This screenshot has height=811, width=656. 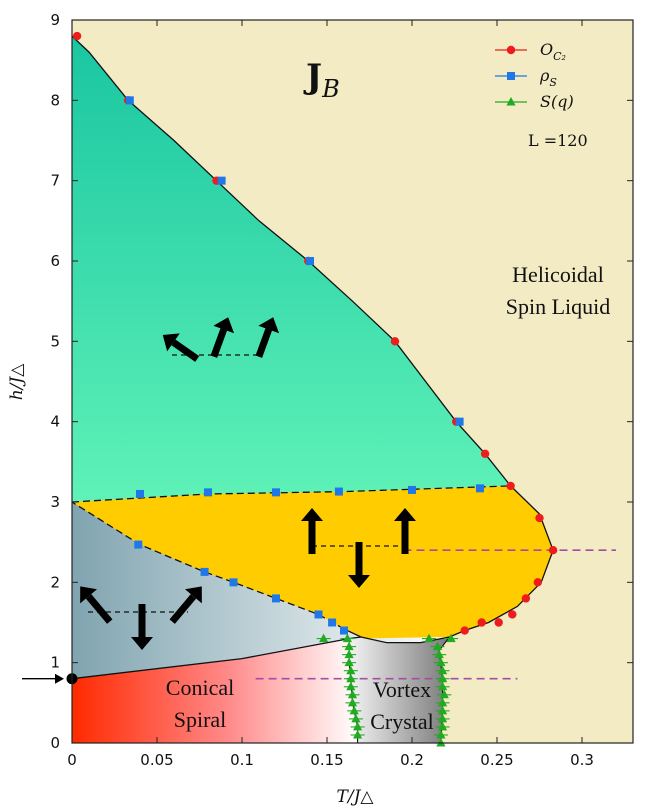 I want to click on y-tick-label: 9, so click(x=55, y=20).